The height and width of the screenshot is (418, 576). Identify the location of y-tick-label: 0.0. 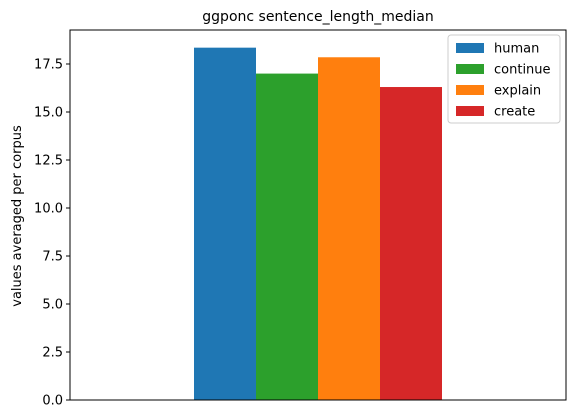
(52, 401).